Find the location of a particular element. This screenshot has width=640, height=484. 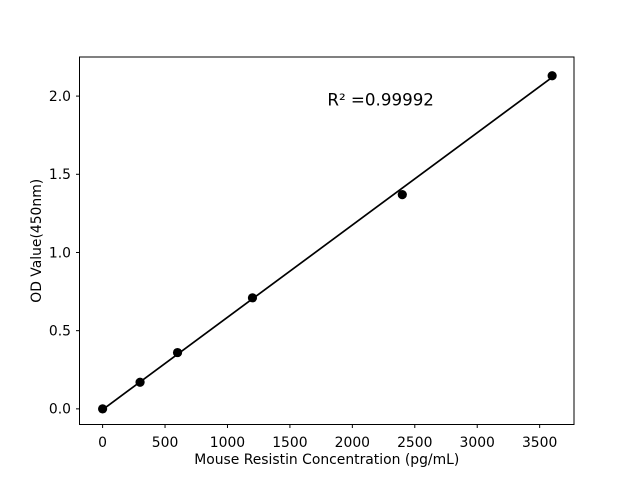

y-tick-label: 2.0 is located at coordinates (60, 97).